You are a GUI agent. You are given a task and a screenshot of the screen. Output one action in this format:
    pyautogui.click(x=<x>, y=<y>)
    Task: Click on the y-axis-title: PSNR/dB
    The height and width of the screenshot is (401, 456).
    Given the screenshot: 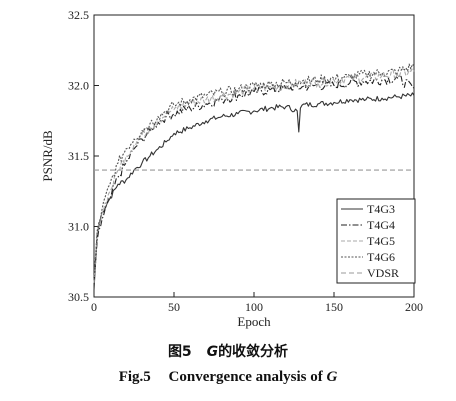 What is the action you would take?
    pyautogui.click(x=47, y=156)
    